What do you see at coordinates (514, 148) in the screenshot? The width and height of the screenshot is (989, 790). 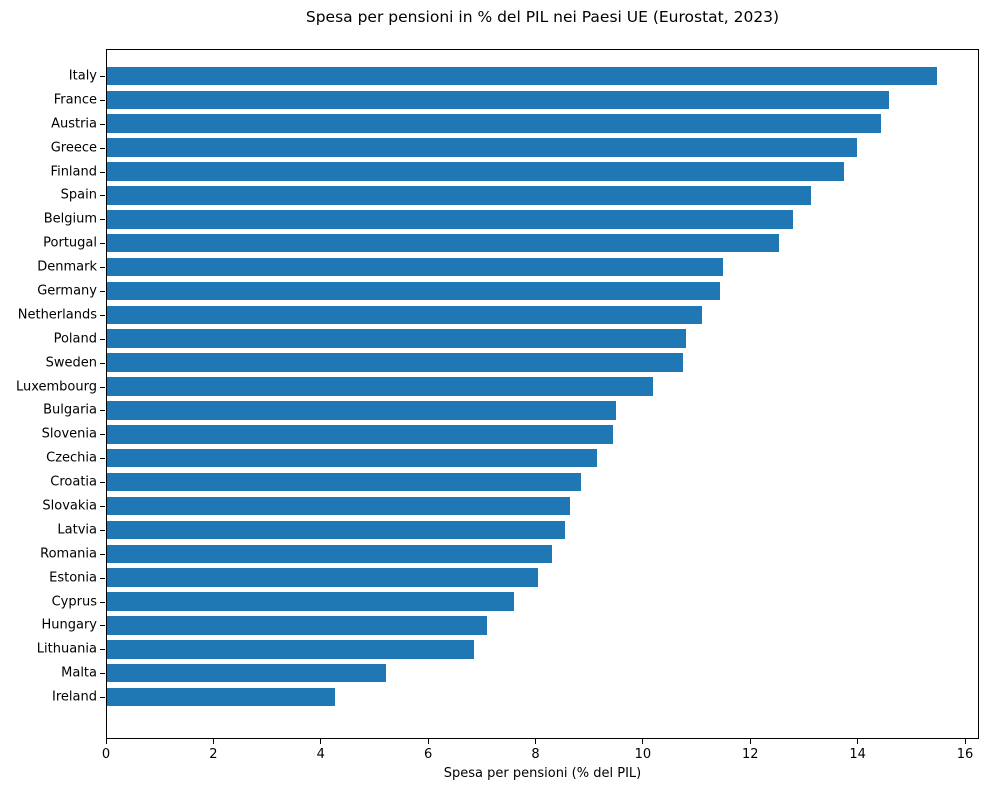 I see `bar-row: Greece` at bounding box center [514, 148].